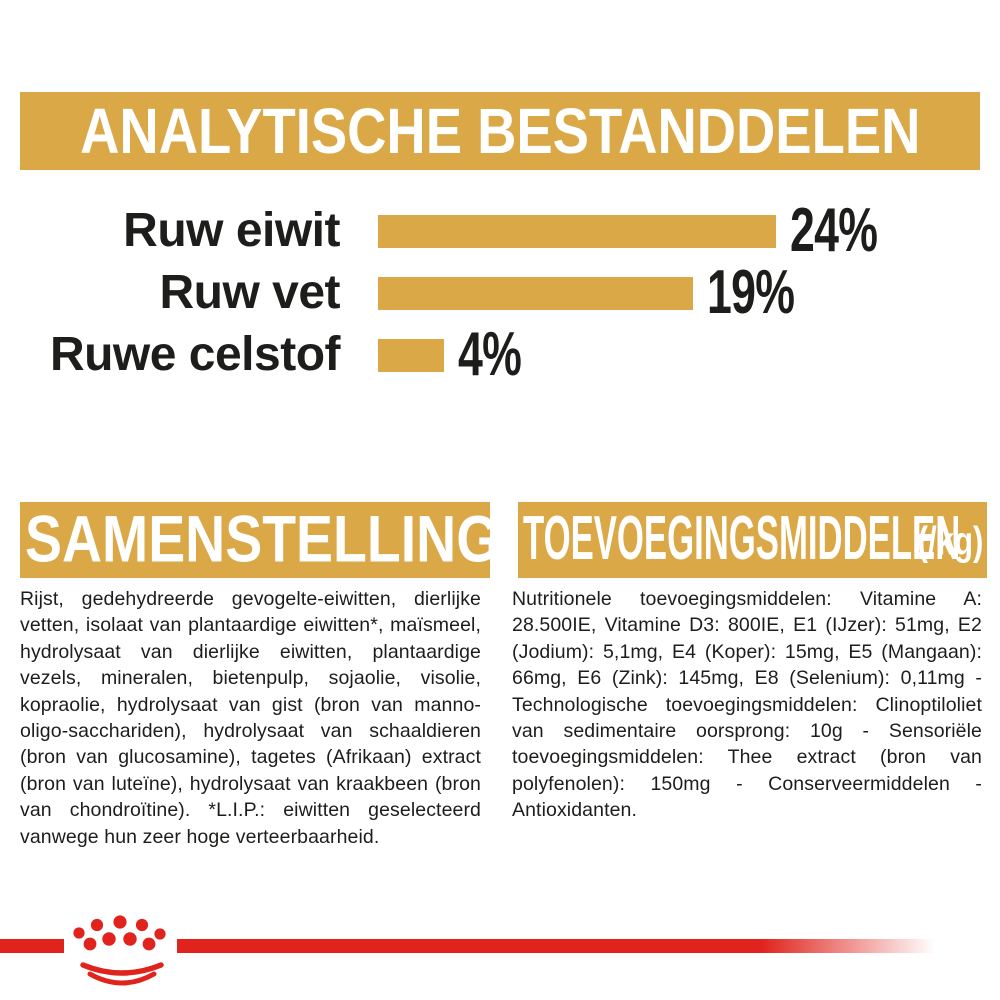 This screenshot has height=1000, width=1000. I want to click on footer-line-right, so click(556, 946).